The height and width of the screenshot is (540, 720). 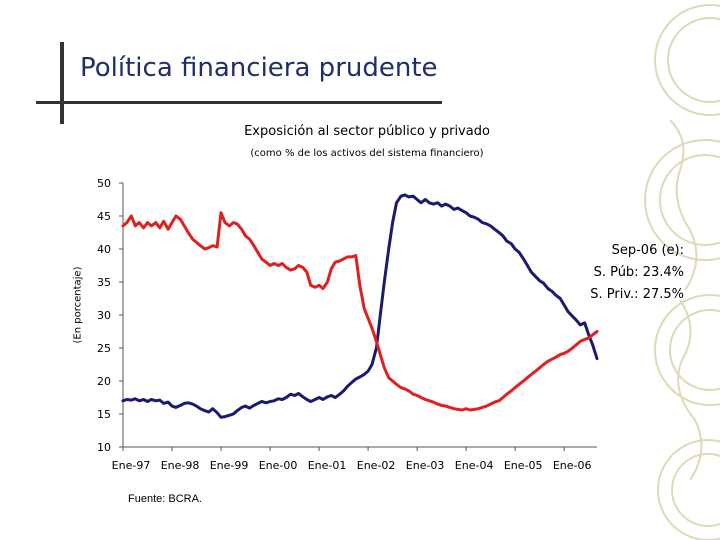 What do you see at coordinates (572, 465) in the screenshot?
I see `x-tick-label: Ene-06` at bounding box center [572, 465].